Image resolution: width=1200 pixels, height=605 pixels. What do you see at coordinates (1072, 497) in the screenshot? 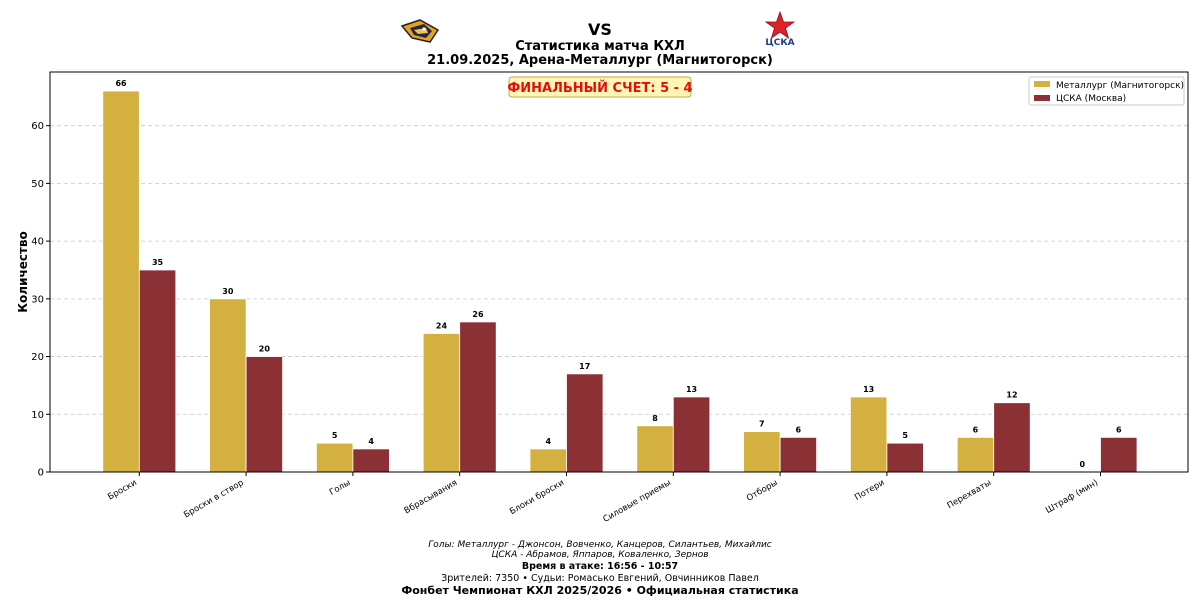
I see `x-tick-label: Штраф (мин)` at bounding box center [1072, 497].